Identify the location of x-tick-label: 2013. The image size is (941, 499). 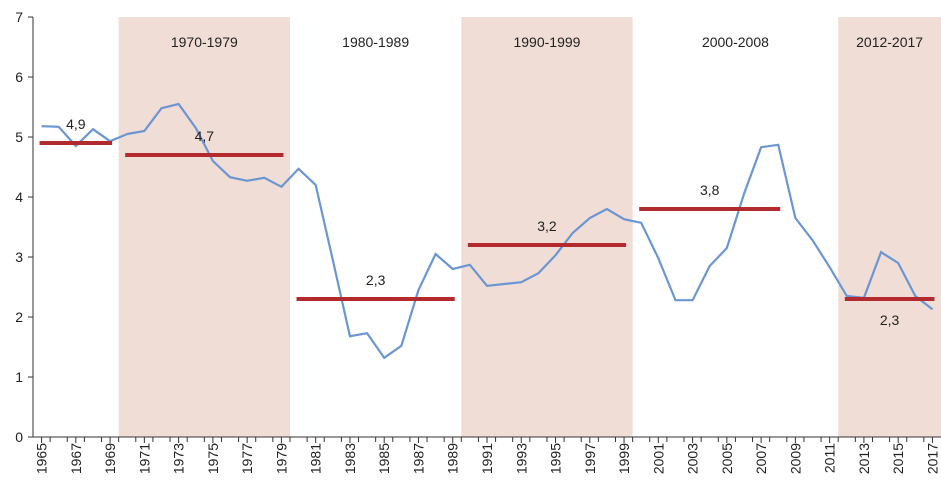
(864, 458).